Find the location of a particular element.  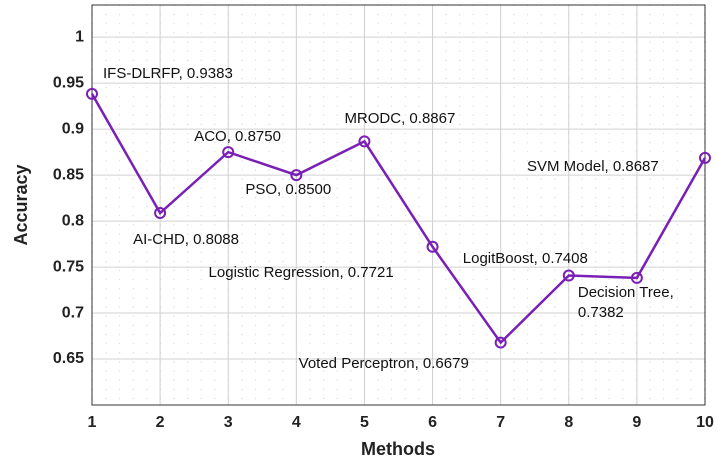

x-tick-label: 5 is located at coordinates (364, 422).